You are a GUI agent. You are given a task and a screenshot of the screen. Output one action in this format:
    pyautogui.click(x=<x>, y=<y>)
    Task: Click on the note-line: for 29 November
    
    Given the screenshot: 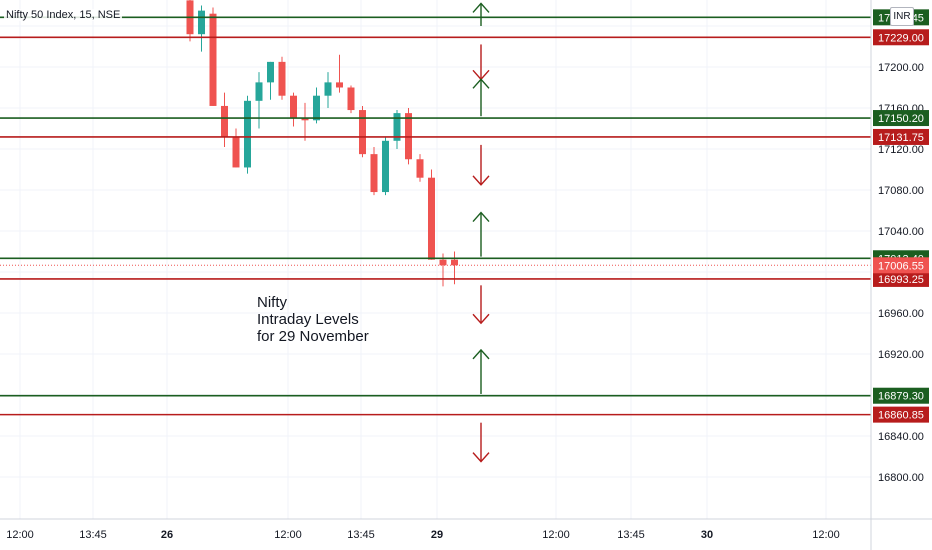 What is the action you would take?
    pyautogui.click(x=313, y=336)
    